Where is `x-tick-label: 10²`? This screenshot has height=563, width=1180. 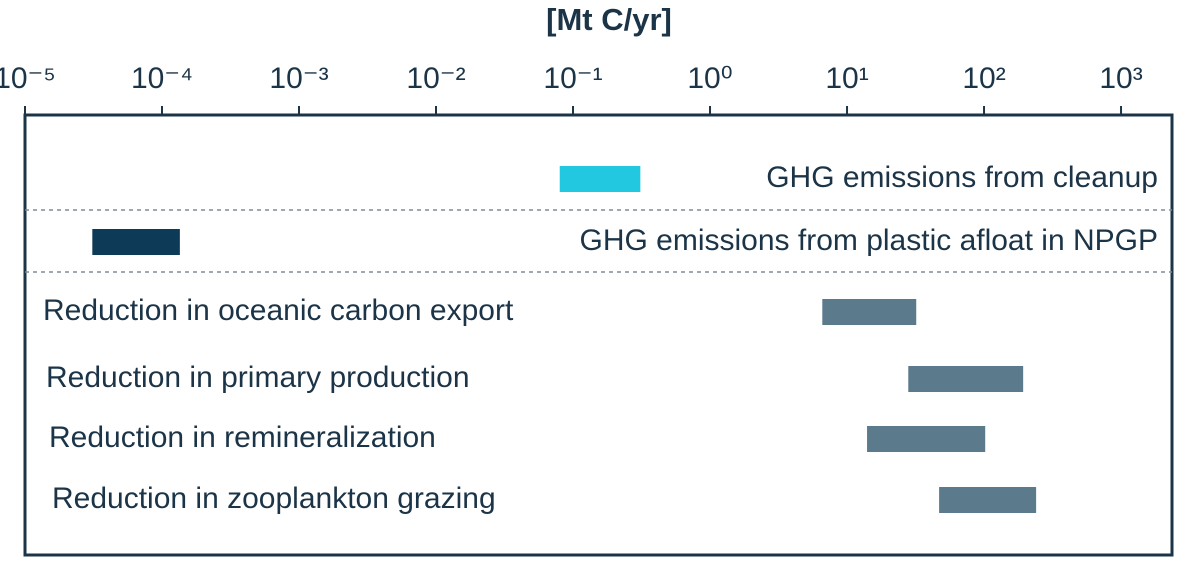
x-tick-label: 10² is located at coordinates (983, 78).